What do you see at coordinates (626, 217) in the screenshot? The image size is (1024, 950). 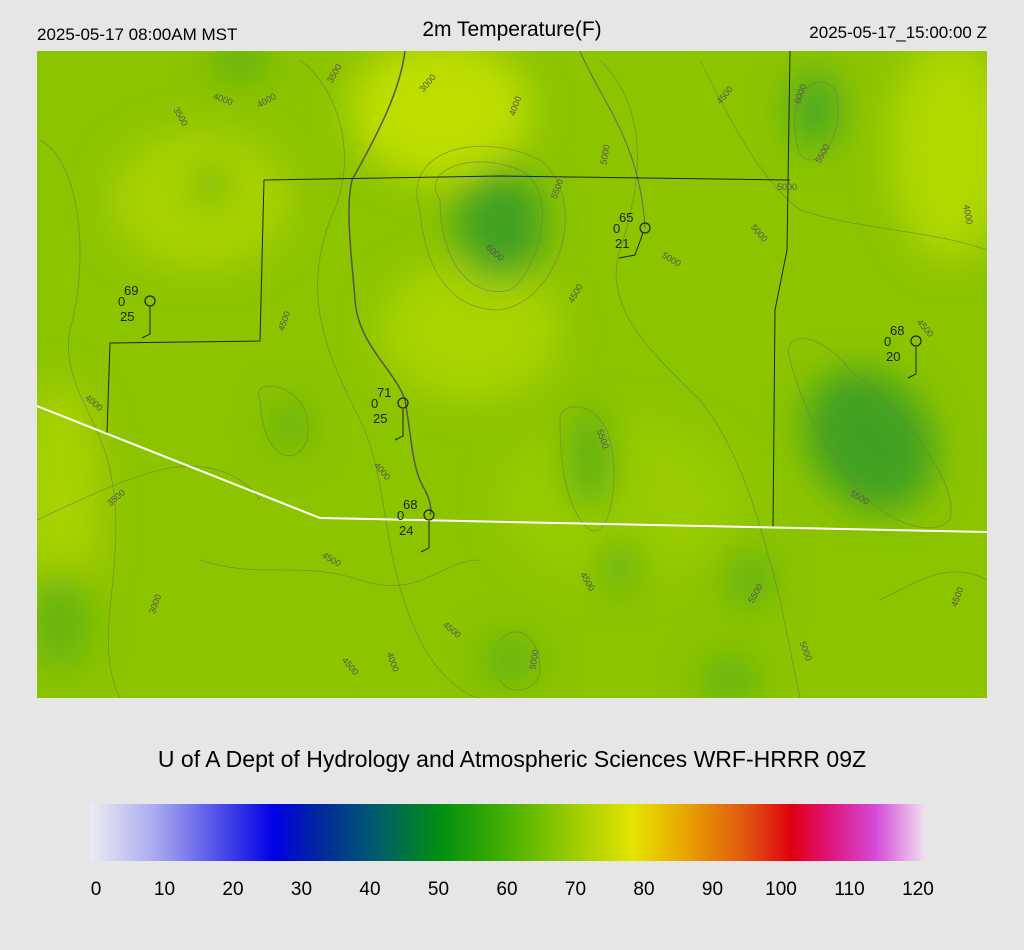 I see `station-temp: 65` at bounding box center [626, 217].